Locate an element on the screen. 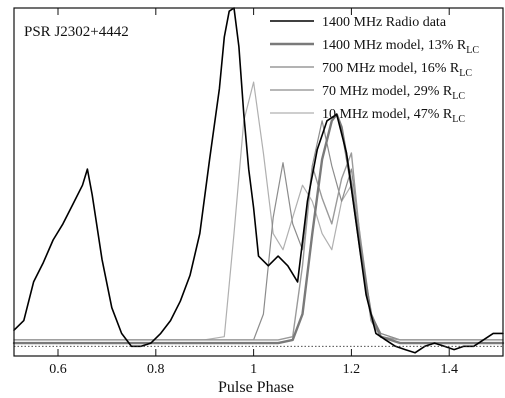 The image size is (505, 398). legend-label-3: 70 MHz model, 29% RLC is located at coordinates (393, 93).